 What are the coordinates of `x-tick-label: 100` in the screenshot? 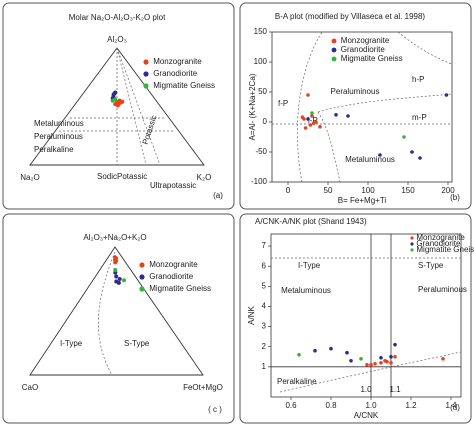 It's located at (368, 190).